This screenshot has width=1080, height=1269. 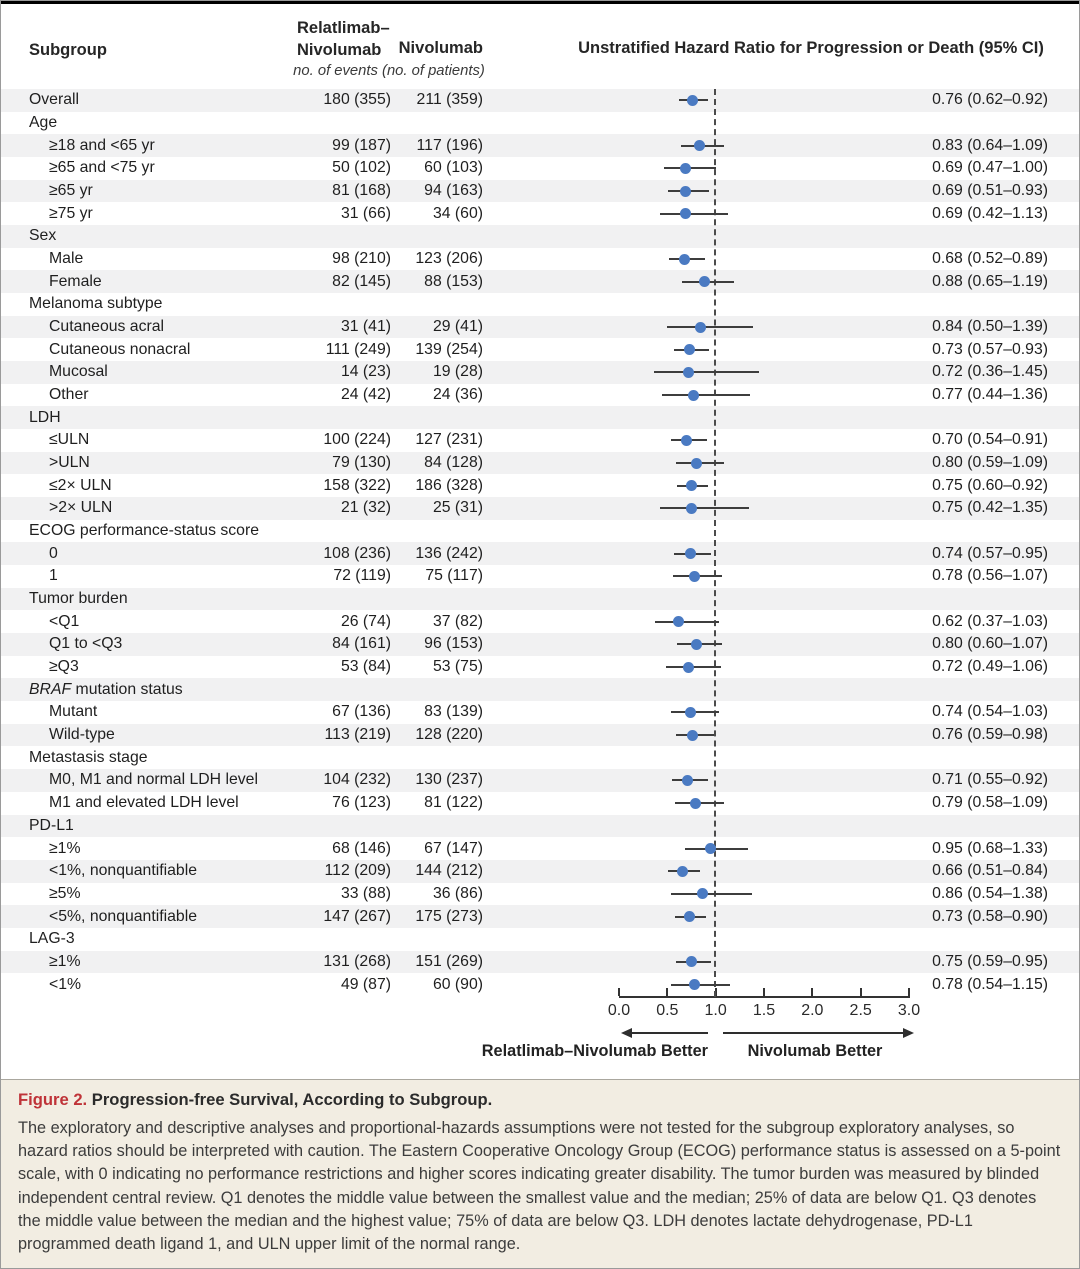 What do you see at coordinates (365, 508) in the screenshot?
I see `events-relatlimab-nivolumab: 21 (32)` at bounding box center [365, 508].